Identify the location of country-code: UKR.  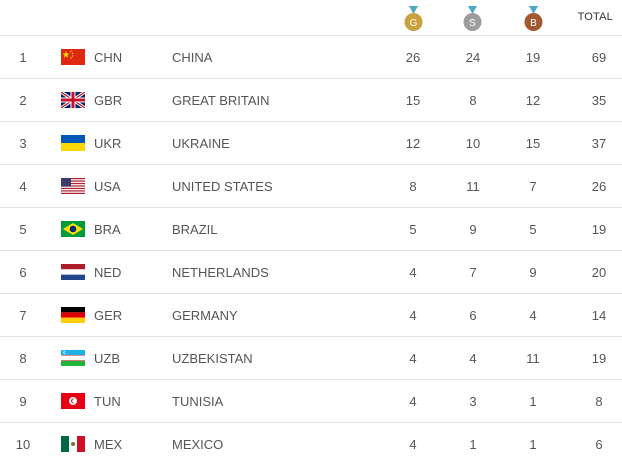
(108, 143).